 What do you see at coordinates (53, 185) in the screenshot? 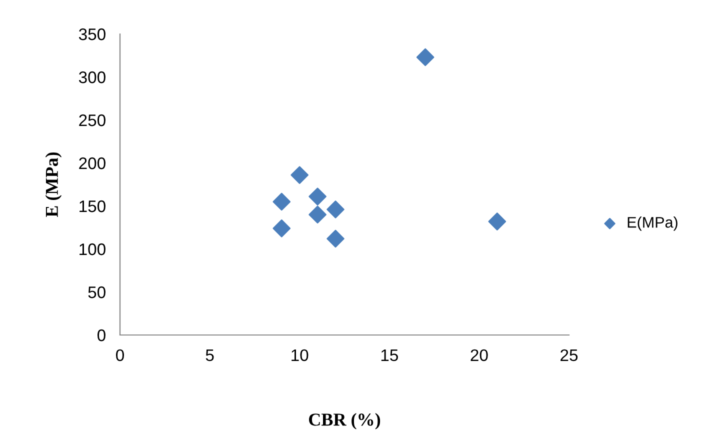
I see `y-axis-title: E (MPa)` at bounding box center [53, 185].